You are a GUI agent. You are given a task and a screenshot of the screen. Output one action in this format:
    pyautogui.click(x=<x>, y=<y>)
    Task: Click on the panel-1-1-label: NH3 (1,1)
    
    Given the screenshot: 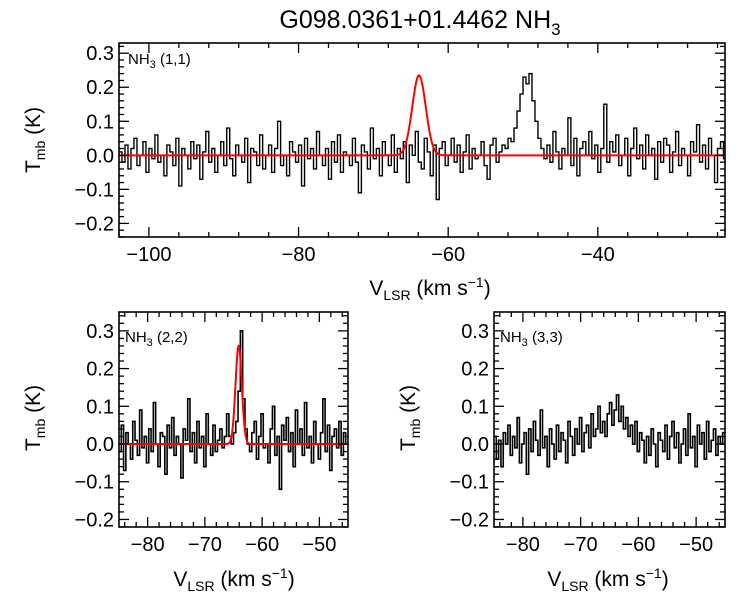 What is the action you would take?
    pyautogui.click(x=159, y=61)
    